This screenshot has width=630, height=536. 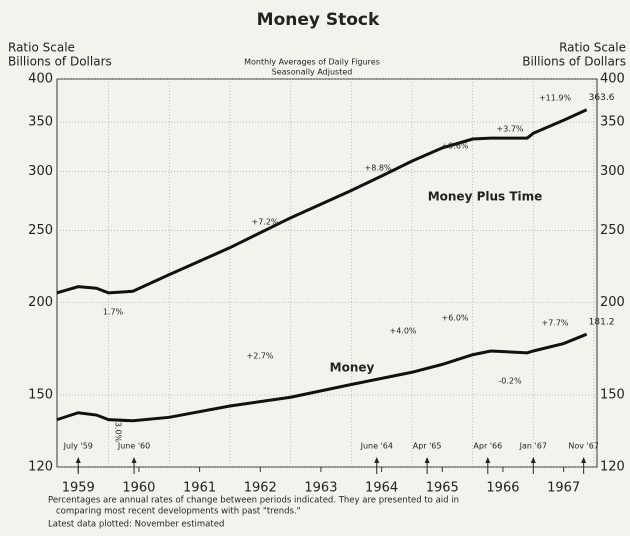 I want to click on y-tick-label: 120, so click(x=40, y=467).